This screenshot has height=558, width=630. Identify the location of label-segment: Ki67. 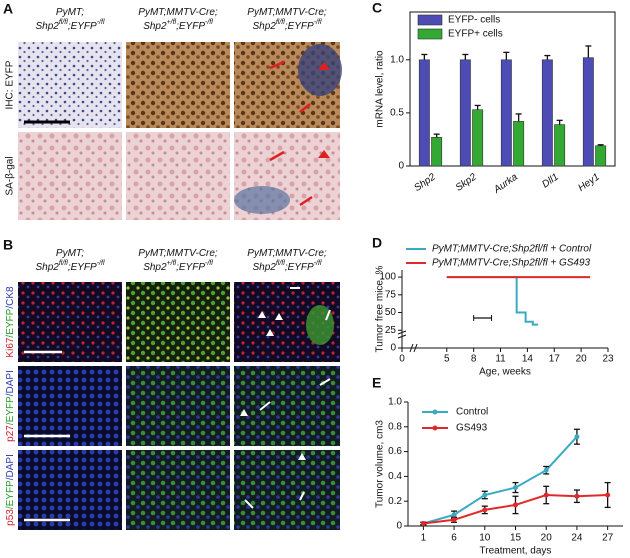
(10, 347).